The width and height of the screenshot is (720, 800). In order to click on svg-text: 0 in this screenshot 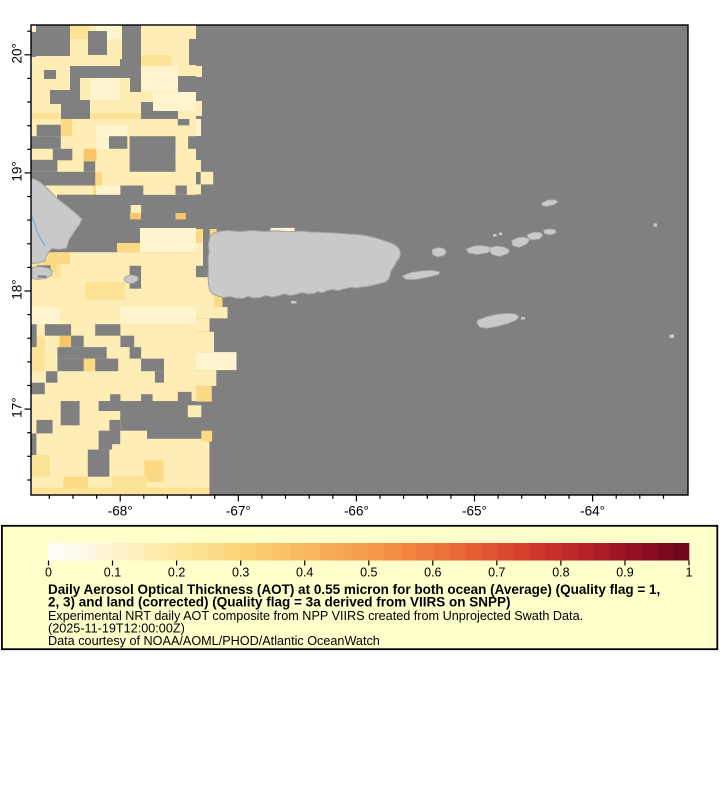, I will do `click(48, 573)`.